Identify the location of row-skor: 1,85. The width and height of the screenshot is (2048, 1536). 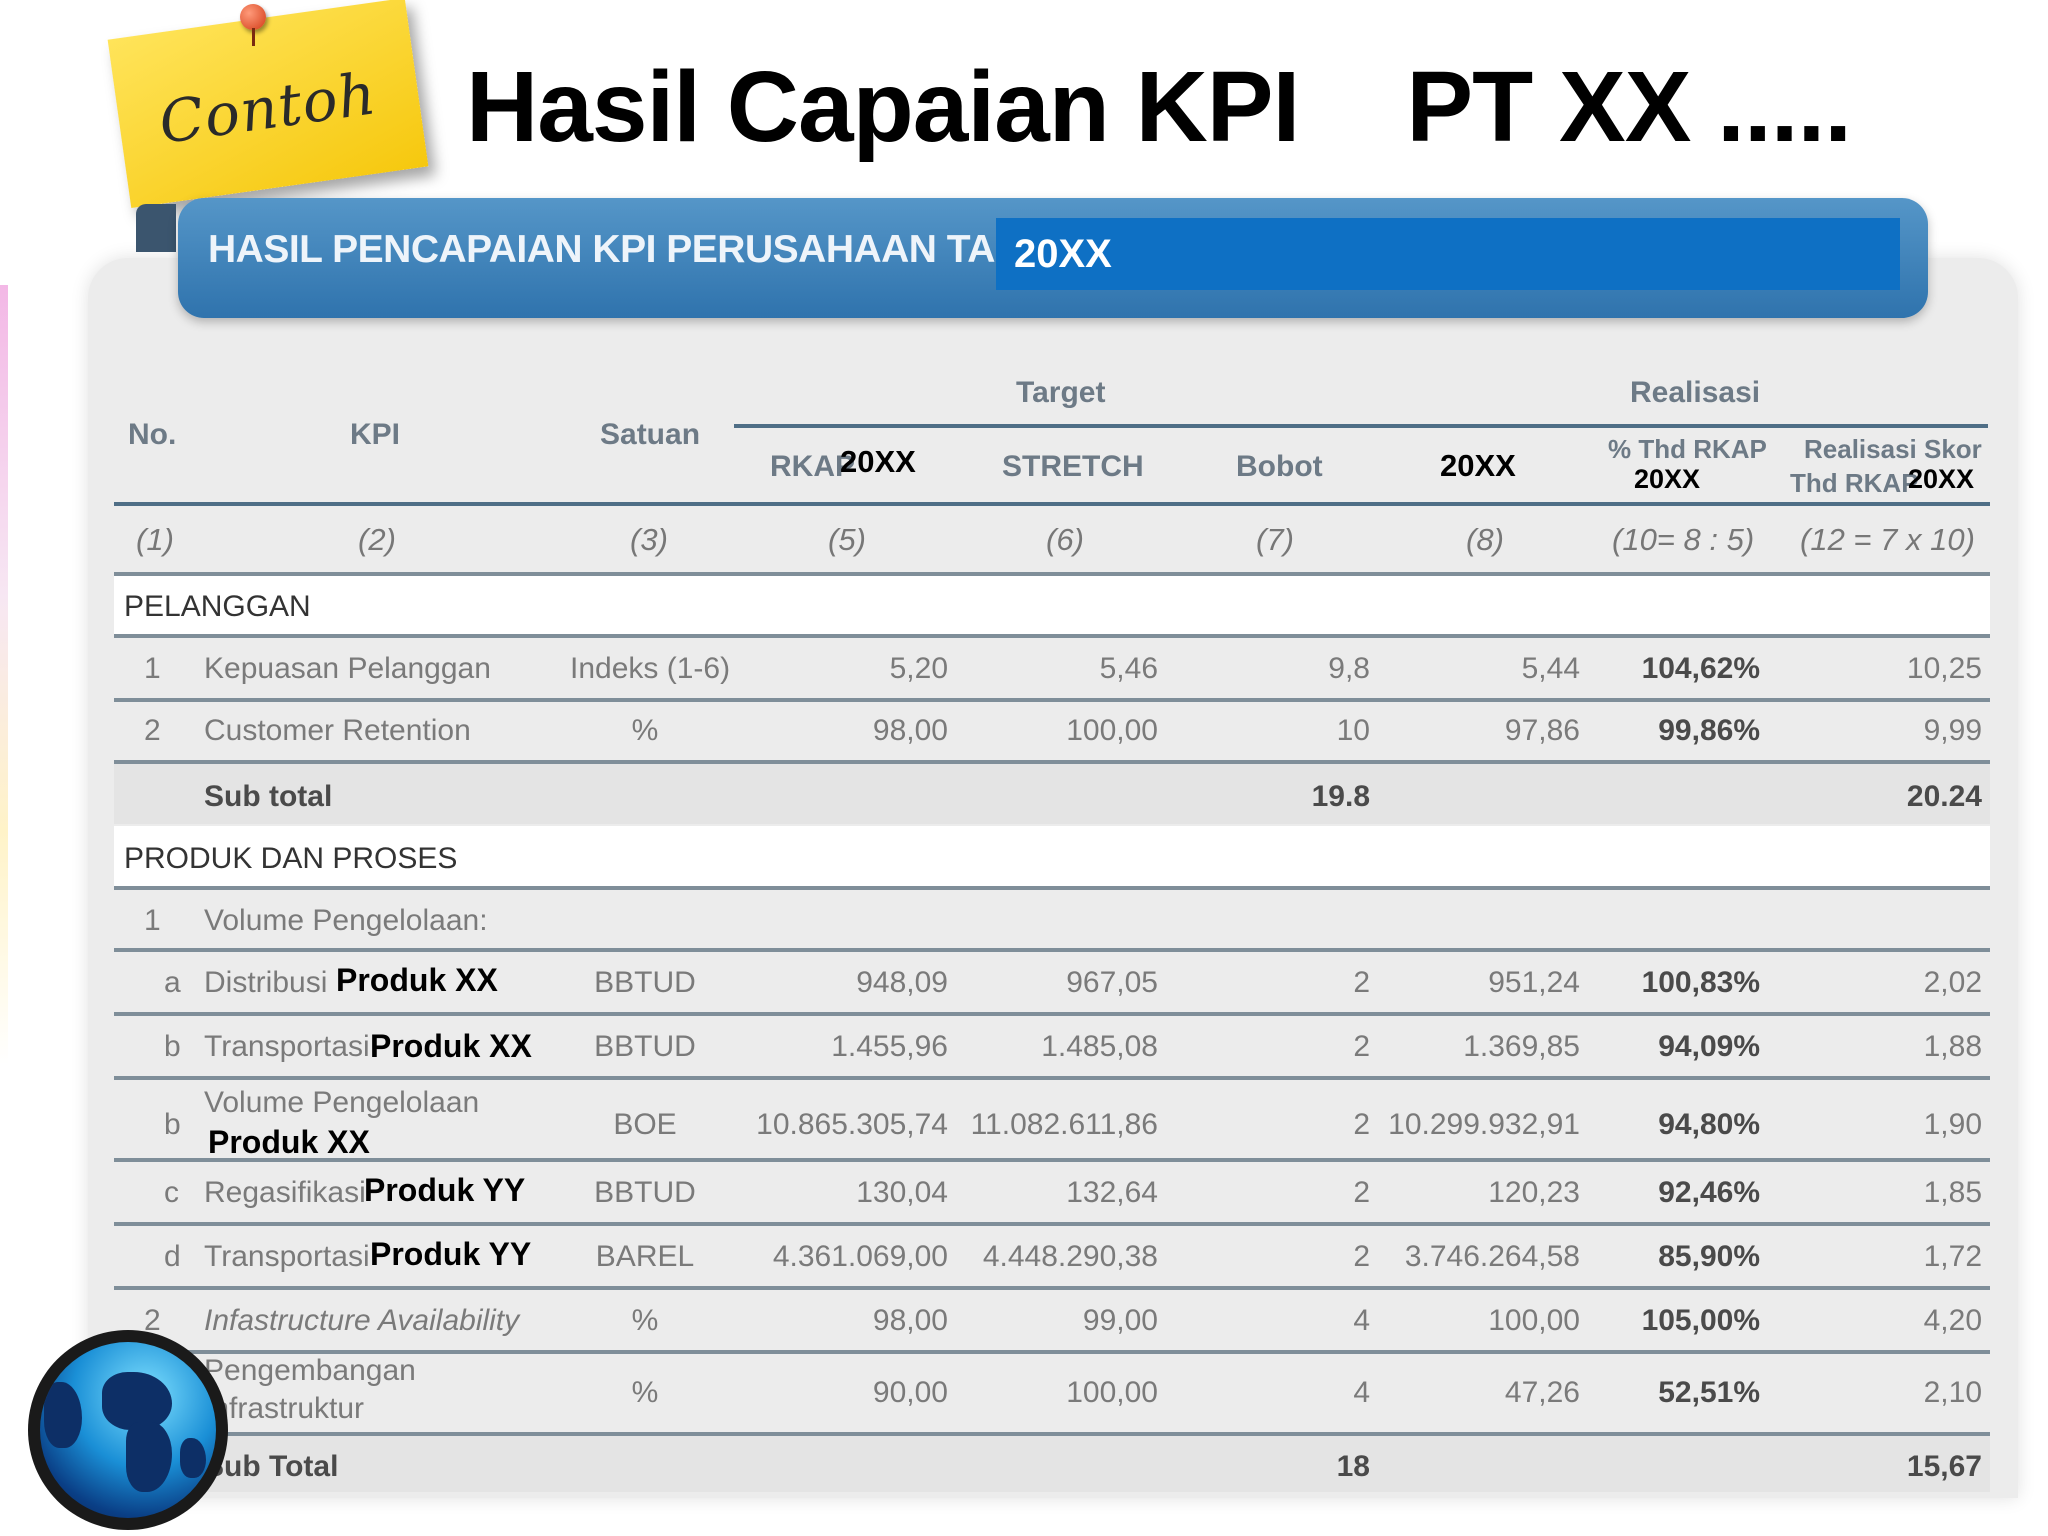
(1952, 1192).